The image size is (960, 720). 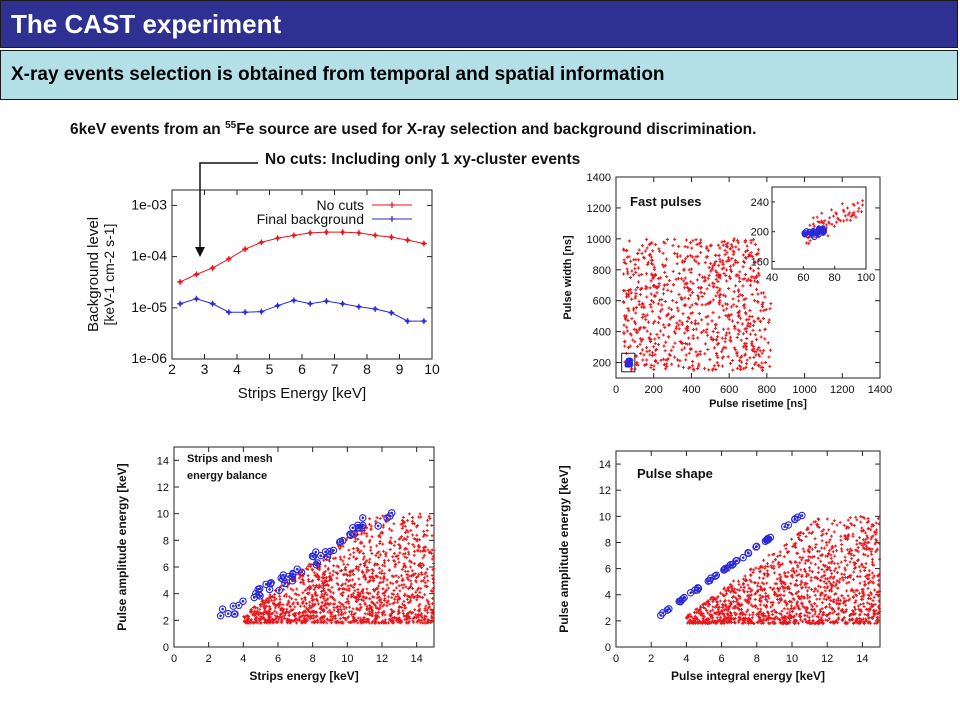 What do you see at coordinates (166, 541) in the screenshot?
I see `energy-balance-ytick-label: 8` at bounding box center [166, 541].